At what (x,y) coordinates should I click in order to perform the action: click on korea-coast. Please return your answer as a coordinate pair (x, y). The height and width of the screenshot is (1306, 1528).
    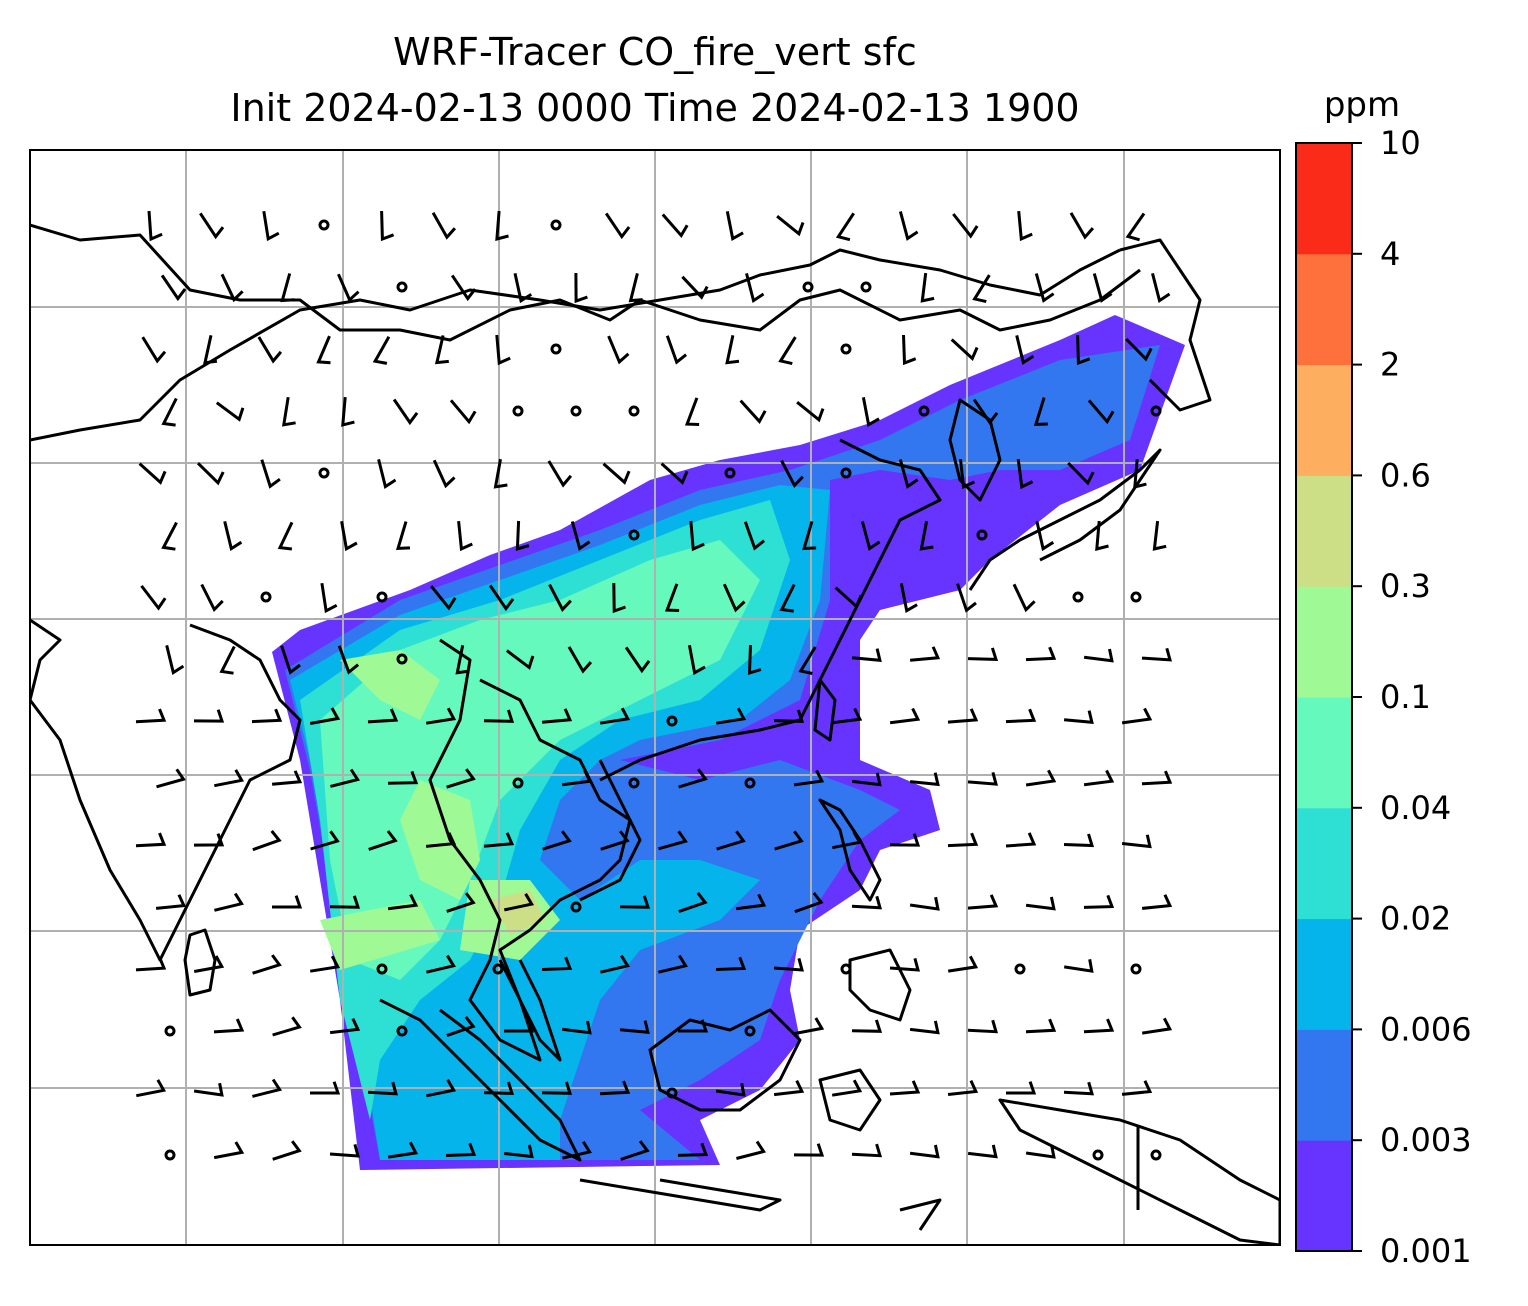
    Looking at the image, I should click on (1165, 325).